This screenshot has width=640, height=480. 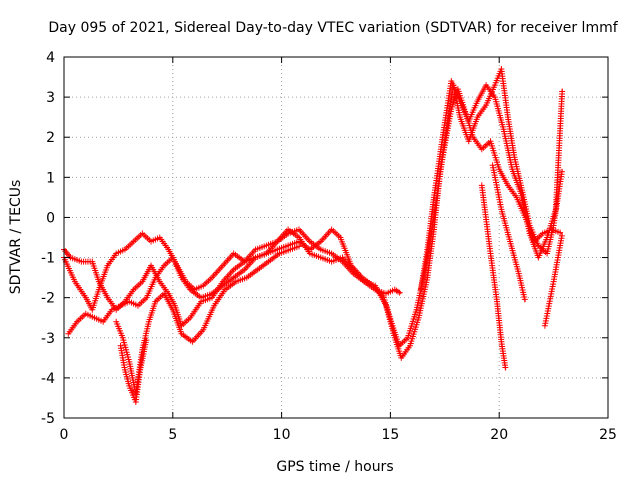 What do you see at coordinates (499, 435) in the screenshot?
I see `x-tick-label: 20` at bounding box center [499, 435].